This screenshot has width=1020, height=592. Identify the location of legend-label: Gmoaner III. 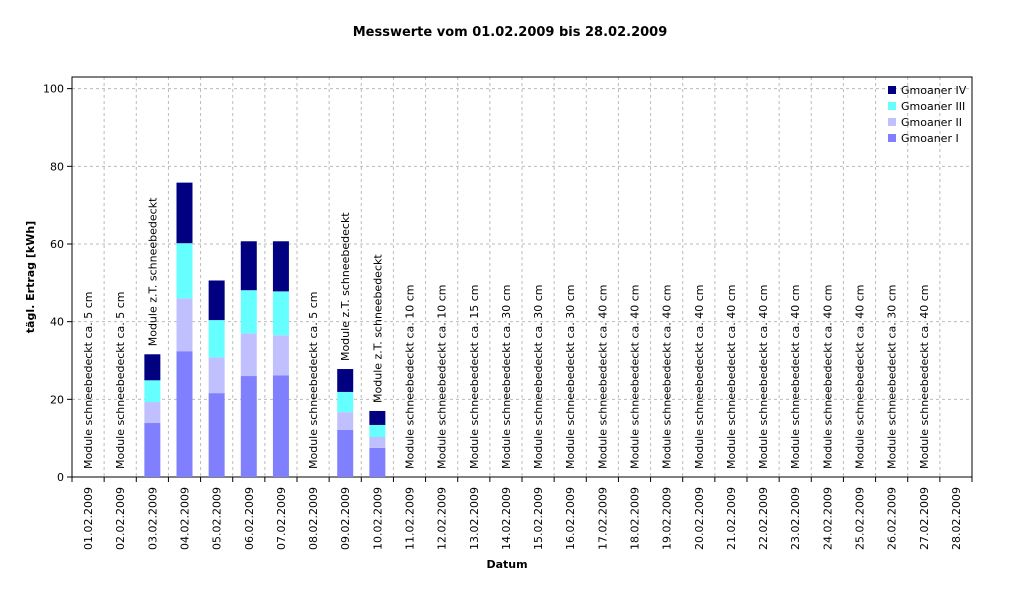
(933, 106).